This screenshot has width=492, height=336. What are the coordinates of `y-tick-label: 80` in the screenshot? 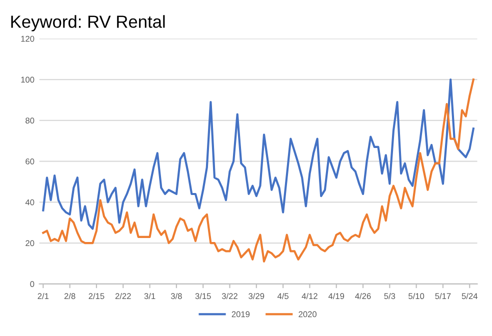 It's located at (30, 121).